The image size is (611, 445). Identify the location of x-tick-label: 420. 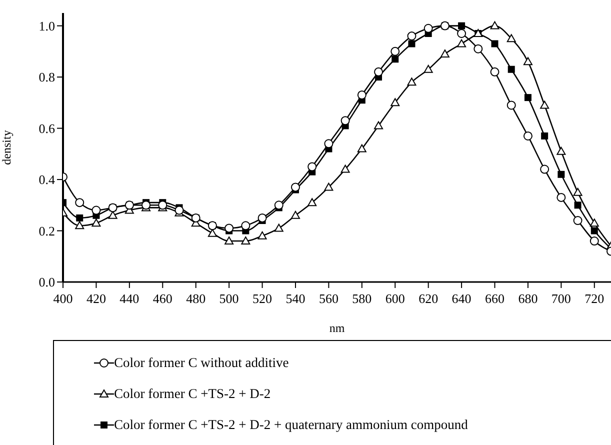
(96, 298).